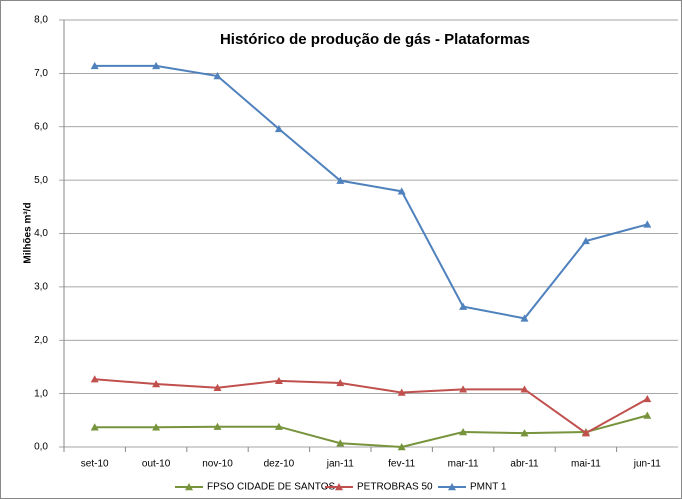 The width and height of the screenshot is (682, 499). What do you see at coordinates (41, 340) in the screenshot?
I see `y-tick-label: 2,0` at bounding box center [41, 340].